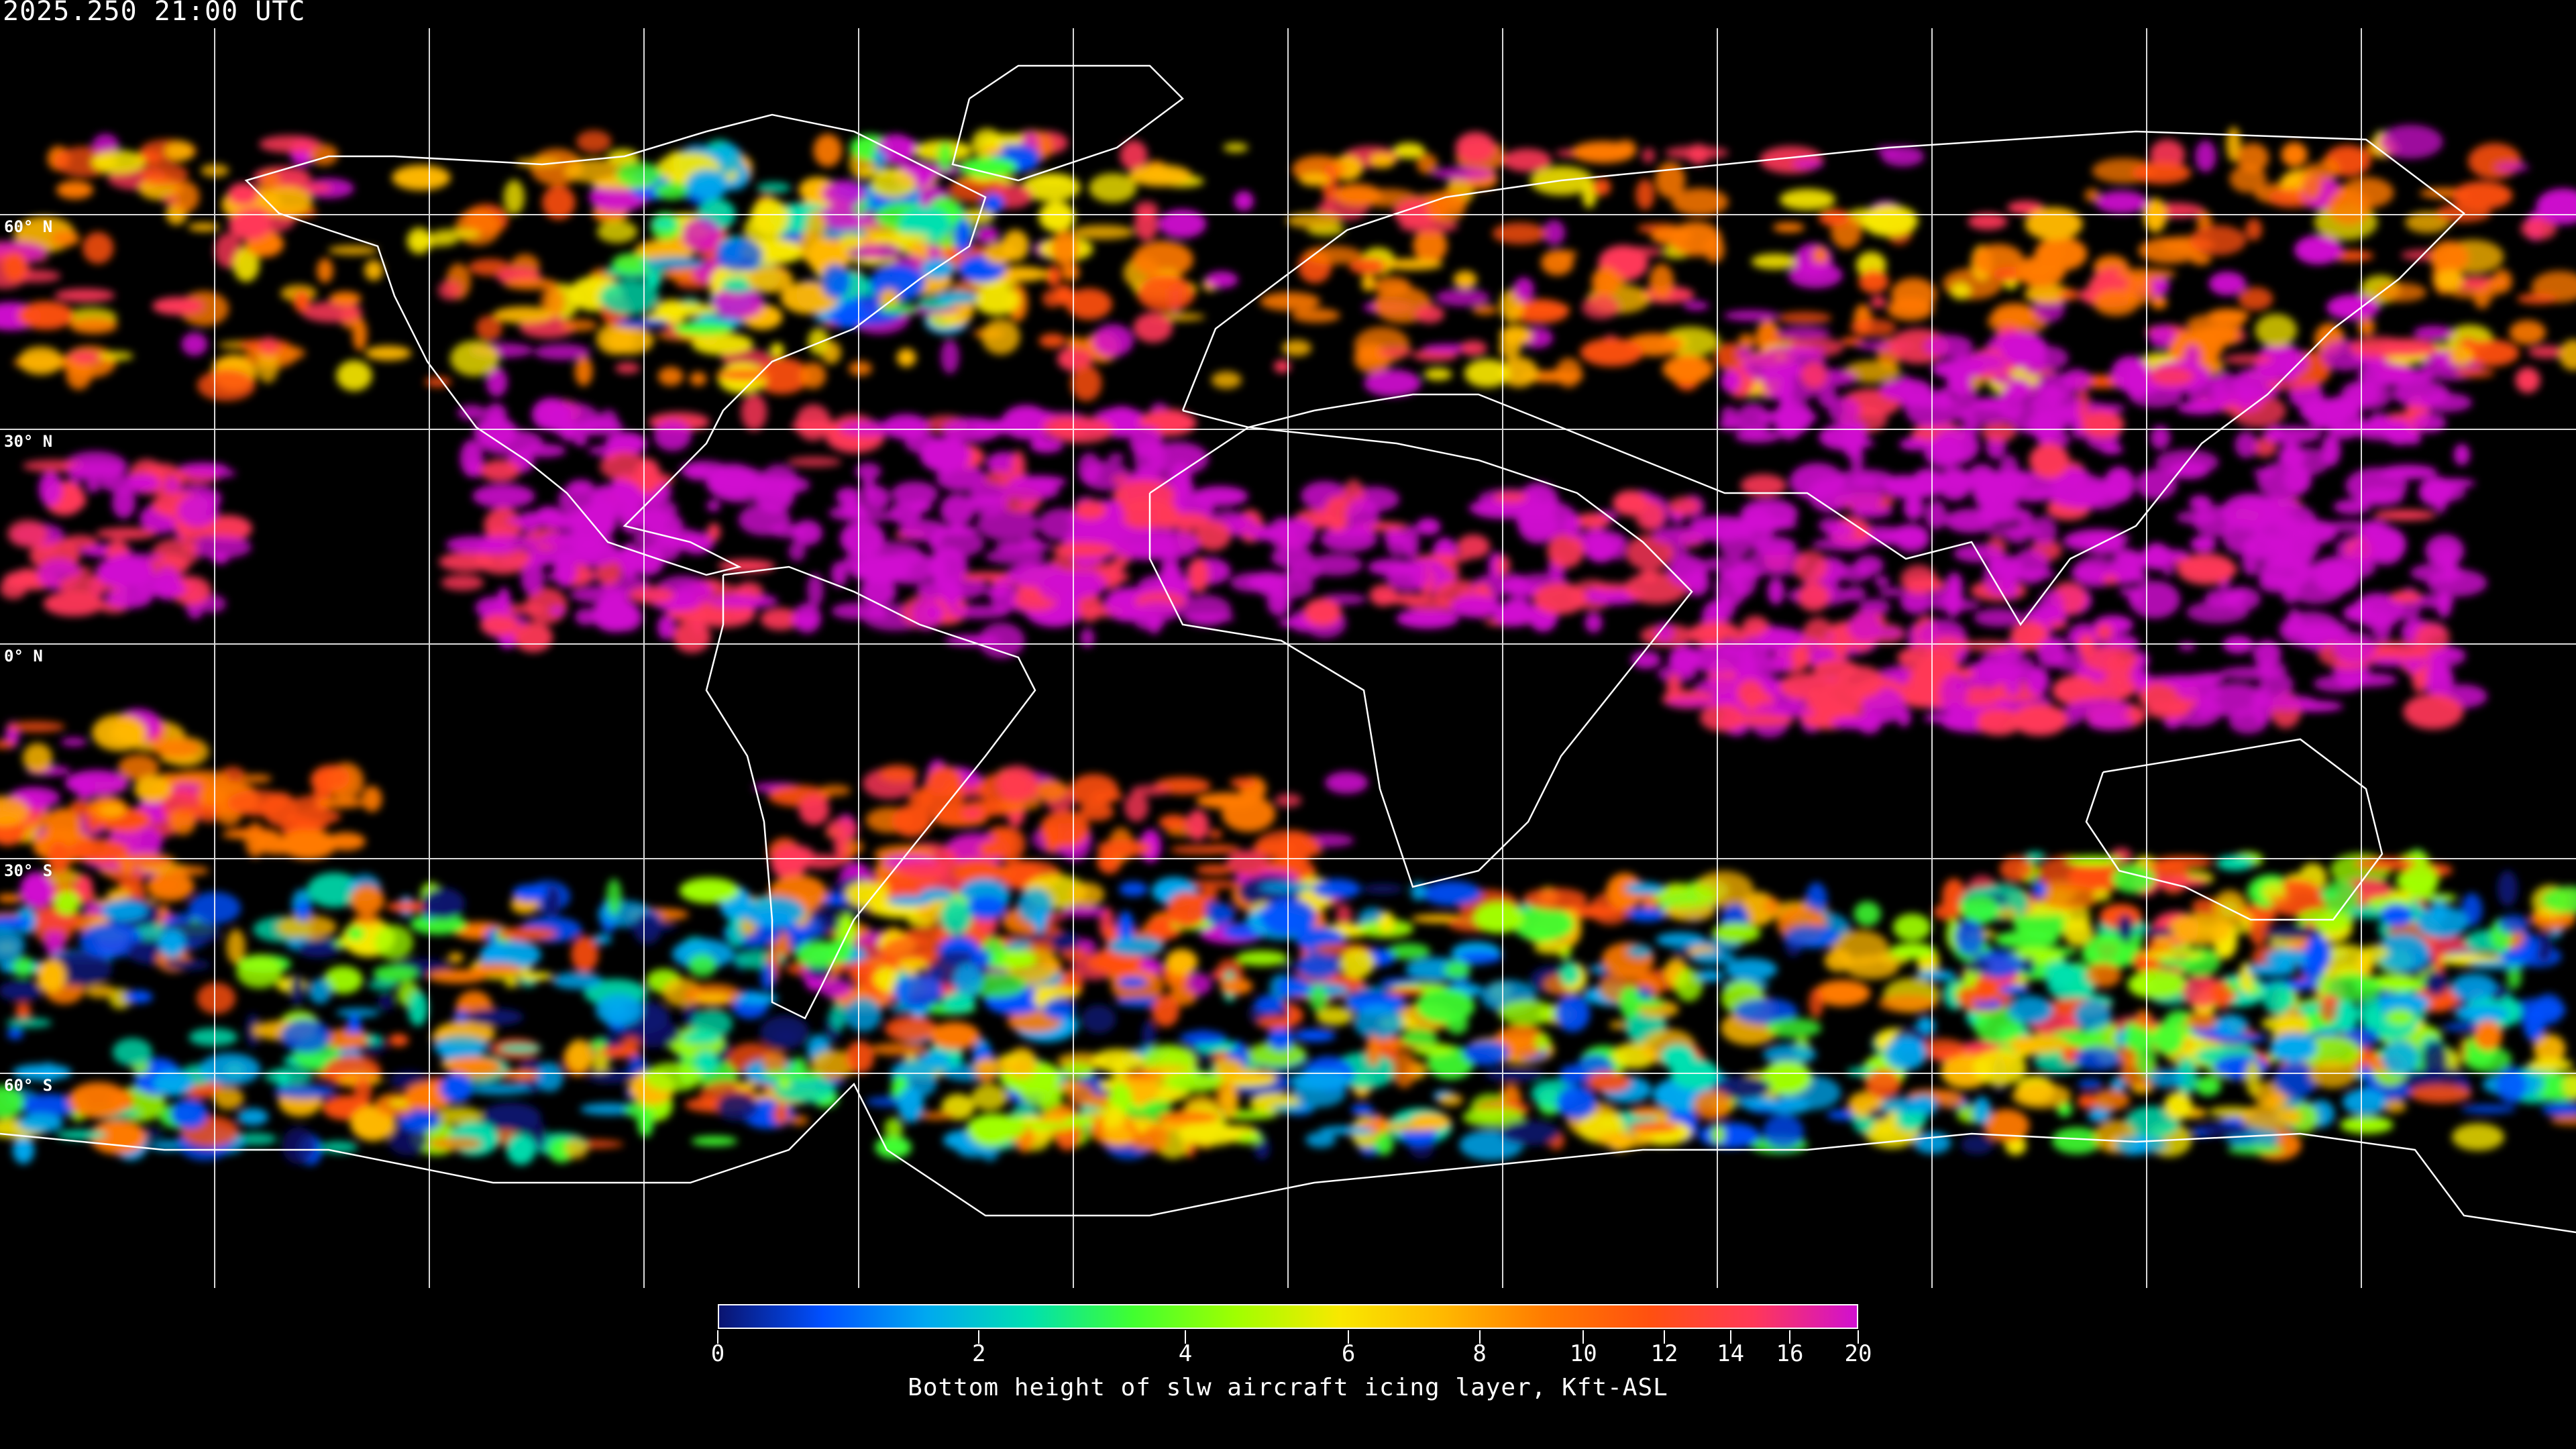 Image resolution: width=2576 pixels, height=1449 pixels. What do you see at coordinates (1583, 1337) in the screenshot?
I see `colorbar-tick` at bounding box center [1583, 1337].